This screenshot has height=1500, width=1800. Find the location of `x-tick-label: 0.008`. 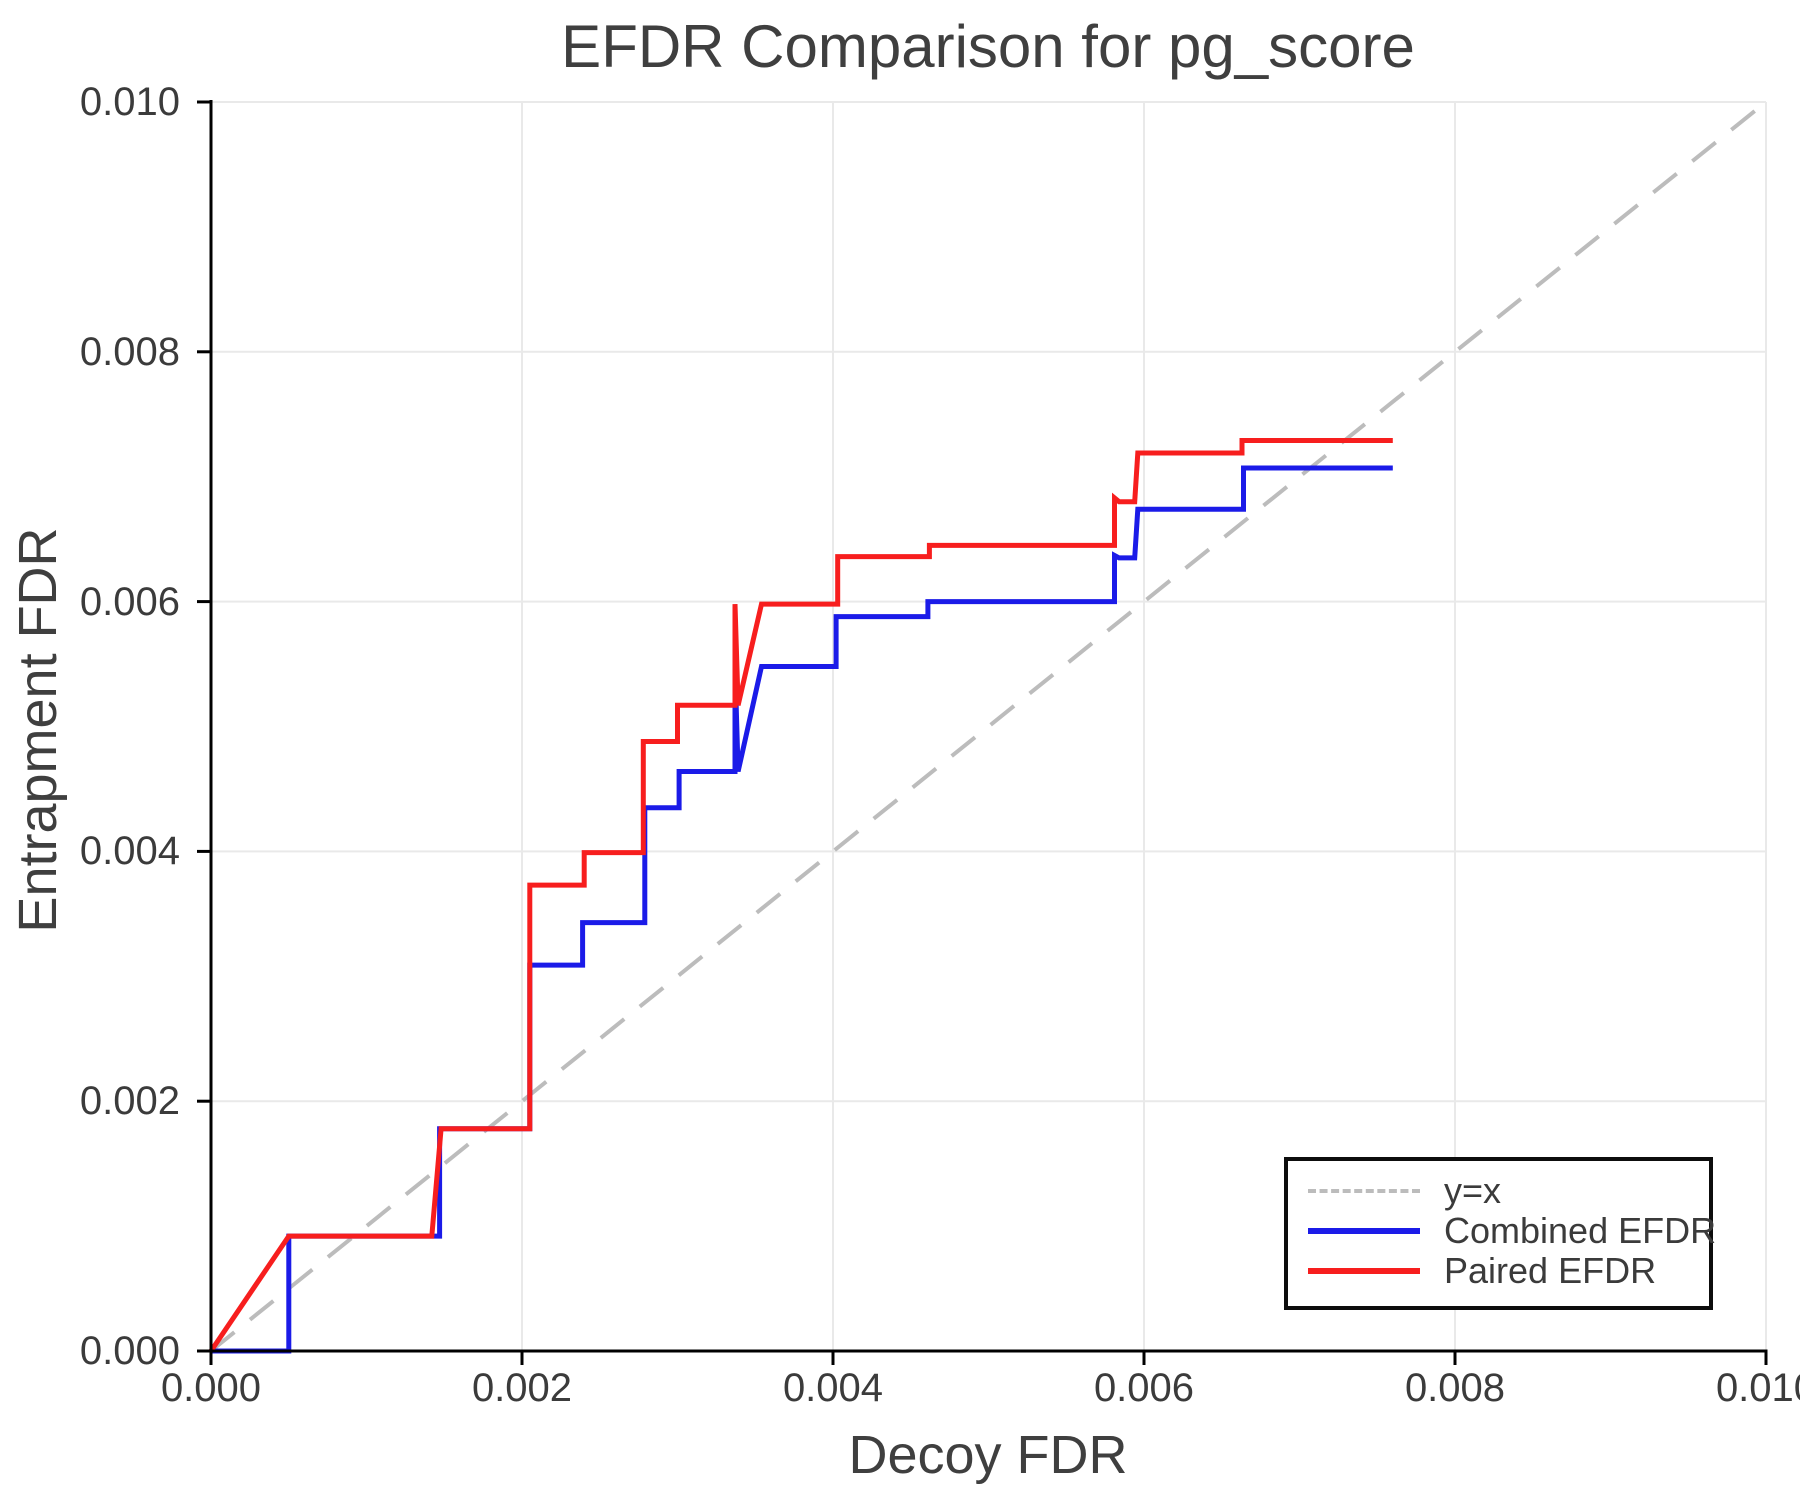

x-tick-label: 0.008 is located at coordinates (1455, 1388).